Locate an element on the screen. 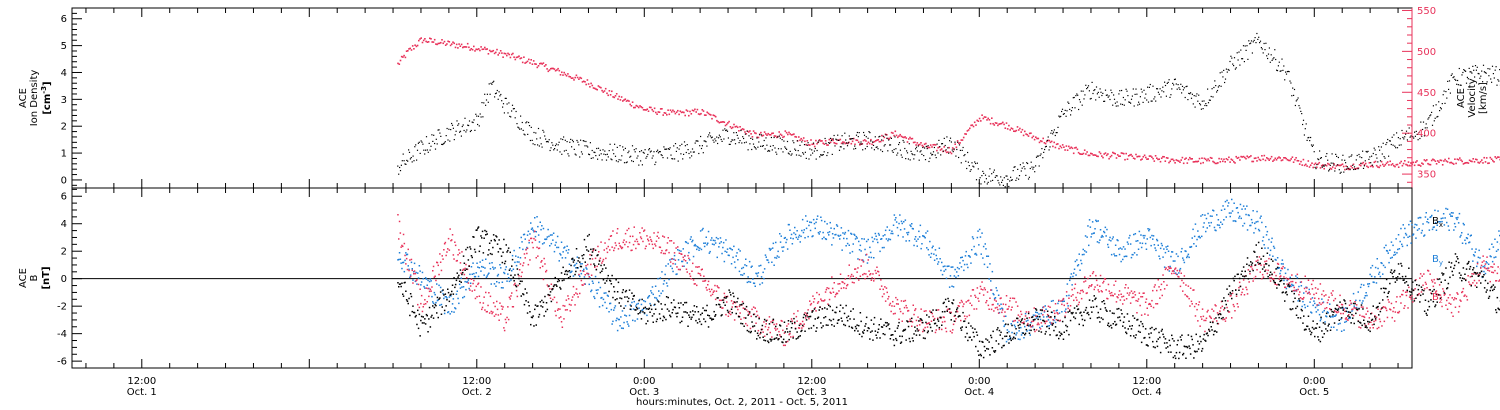 The height and width of the screenshot is (410, 1500). density-label-line1: ACE is located at coordinates (23, 98).